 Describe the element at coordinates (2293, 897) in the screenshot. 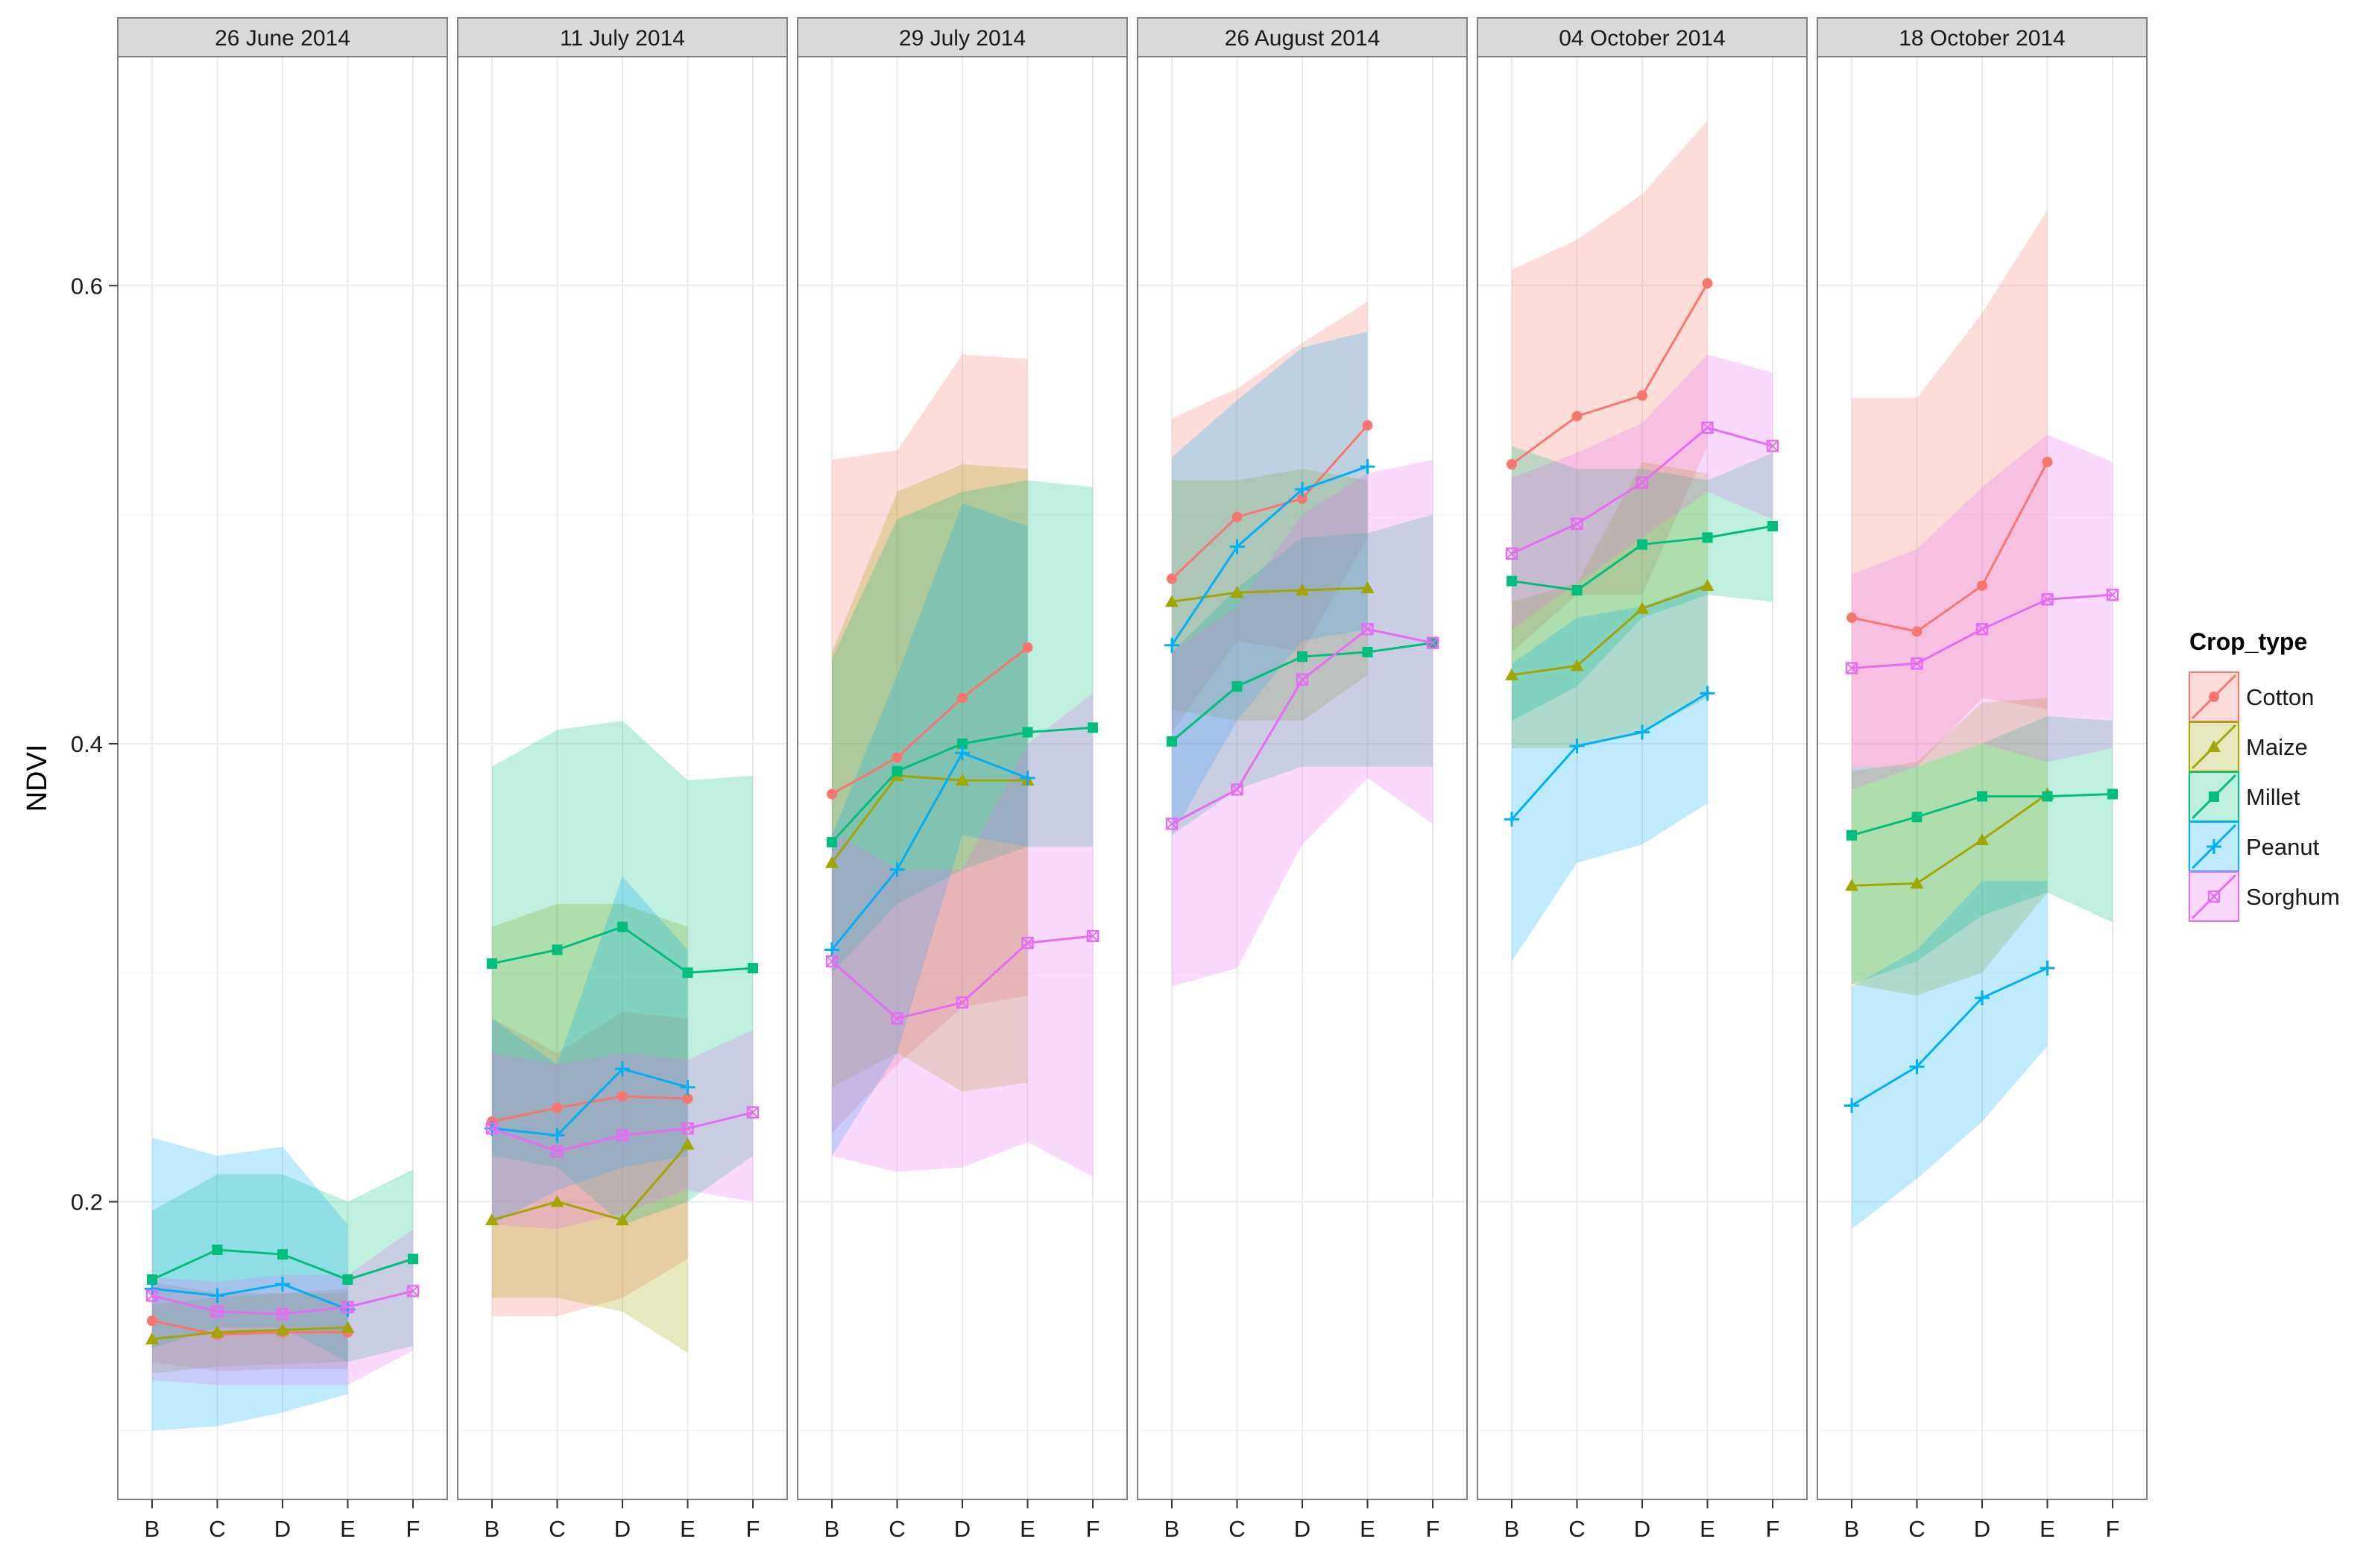

I see `legend-label: Sorghum` at that location.